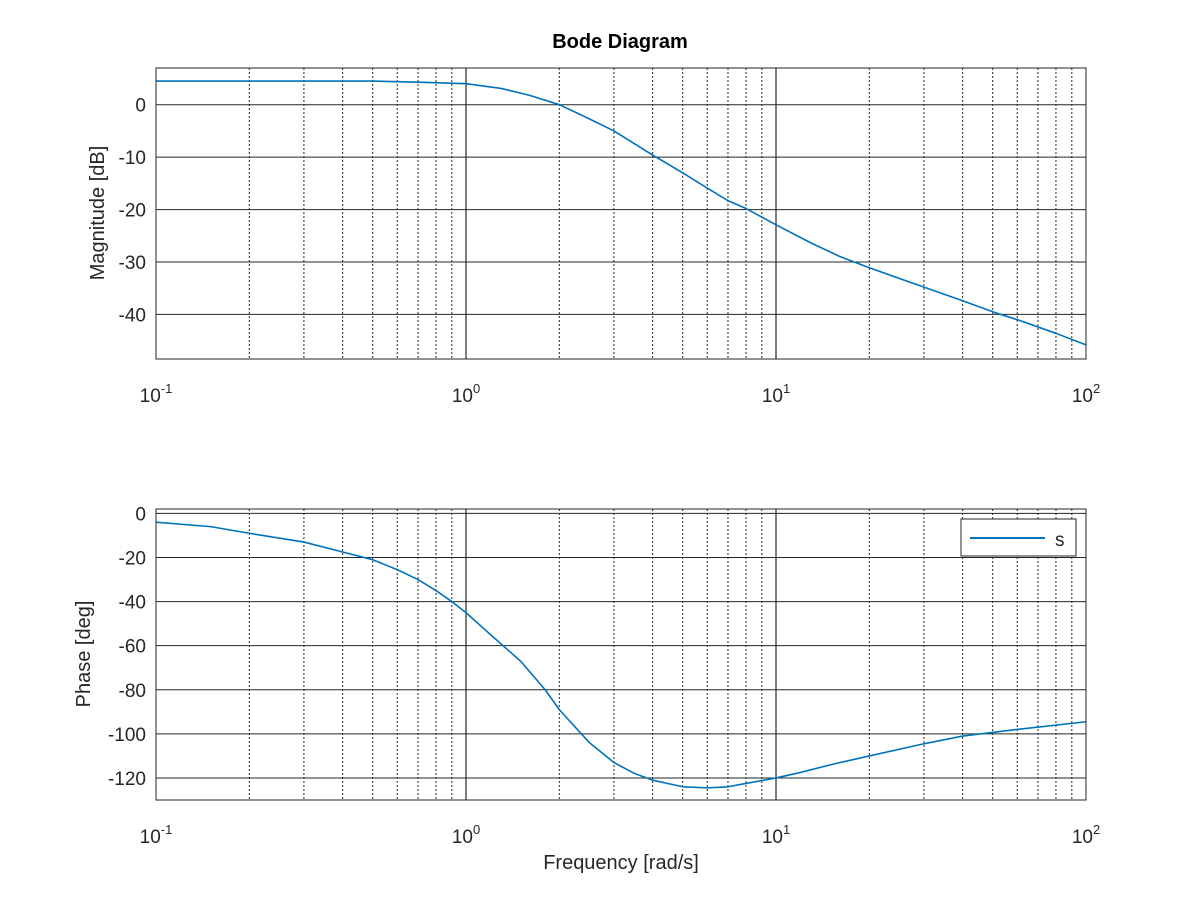  Describe the element at coordinates (786, 829) in the screenshot. I see `phase-x-tick-exponent: 1` at that location.